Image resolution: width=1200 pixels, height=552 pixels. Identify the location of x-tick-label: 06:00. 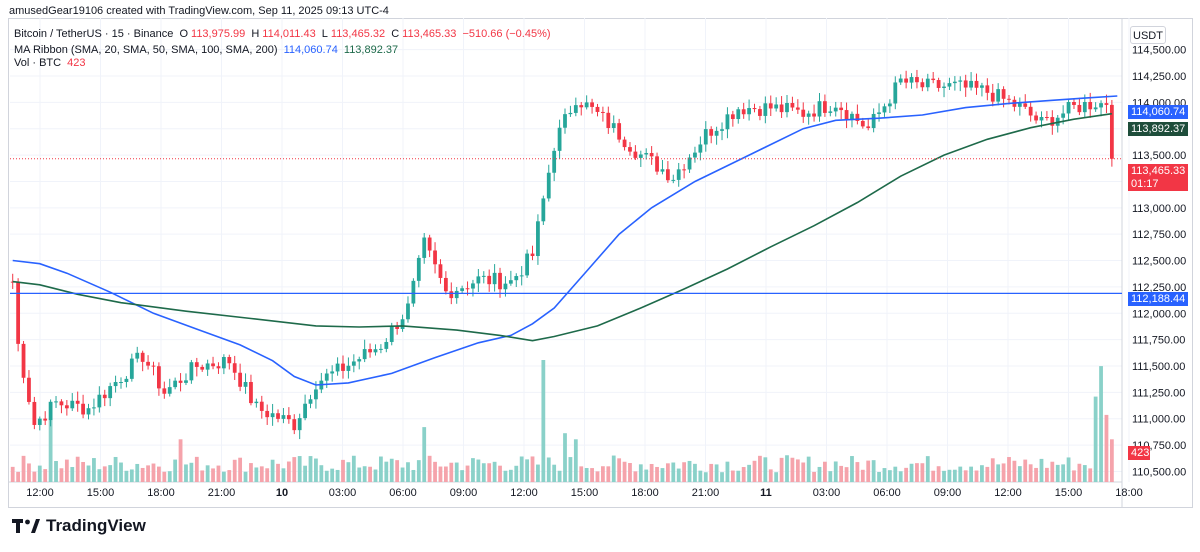
(887, 493).